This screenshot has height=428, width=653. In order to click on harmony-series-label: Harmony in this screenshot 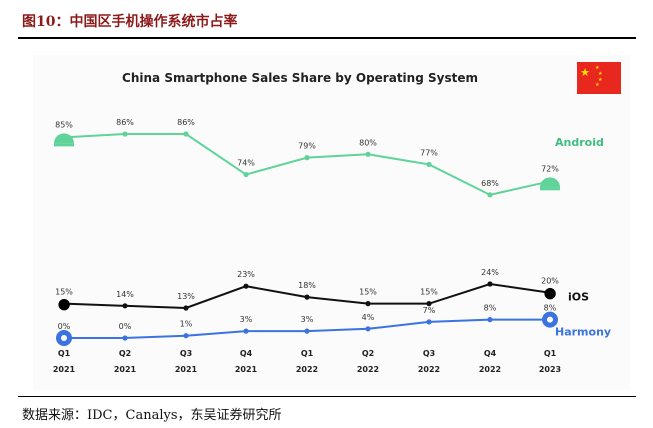, I will do `click(583, 332)`.